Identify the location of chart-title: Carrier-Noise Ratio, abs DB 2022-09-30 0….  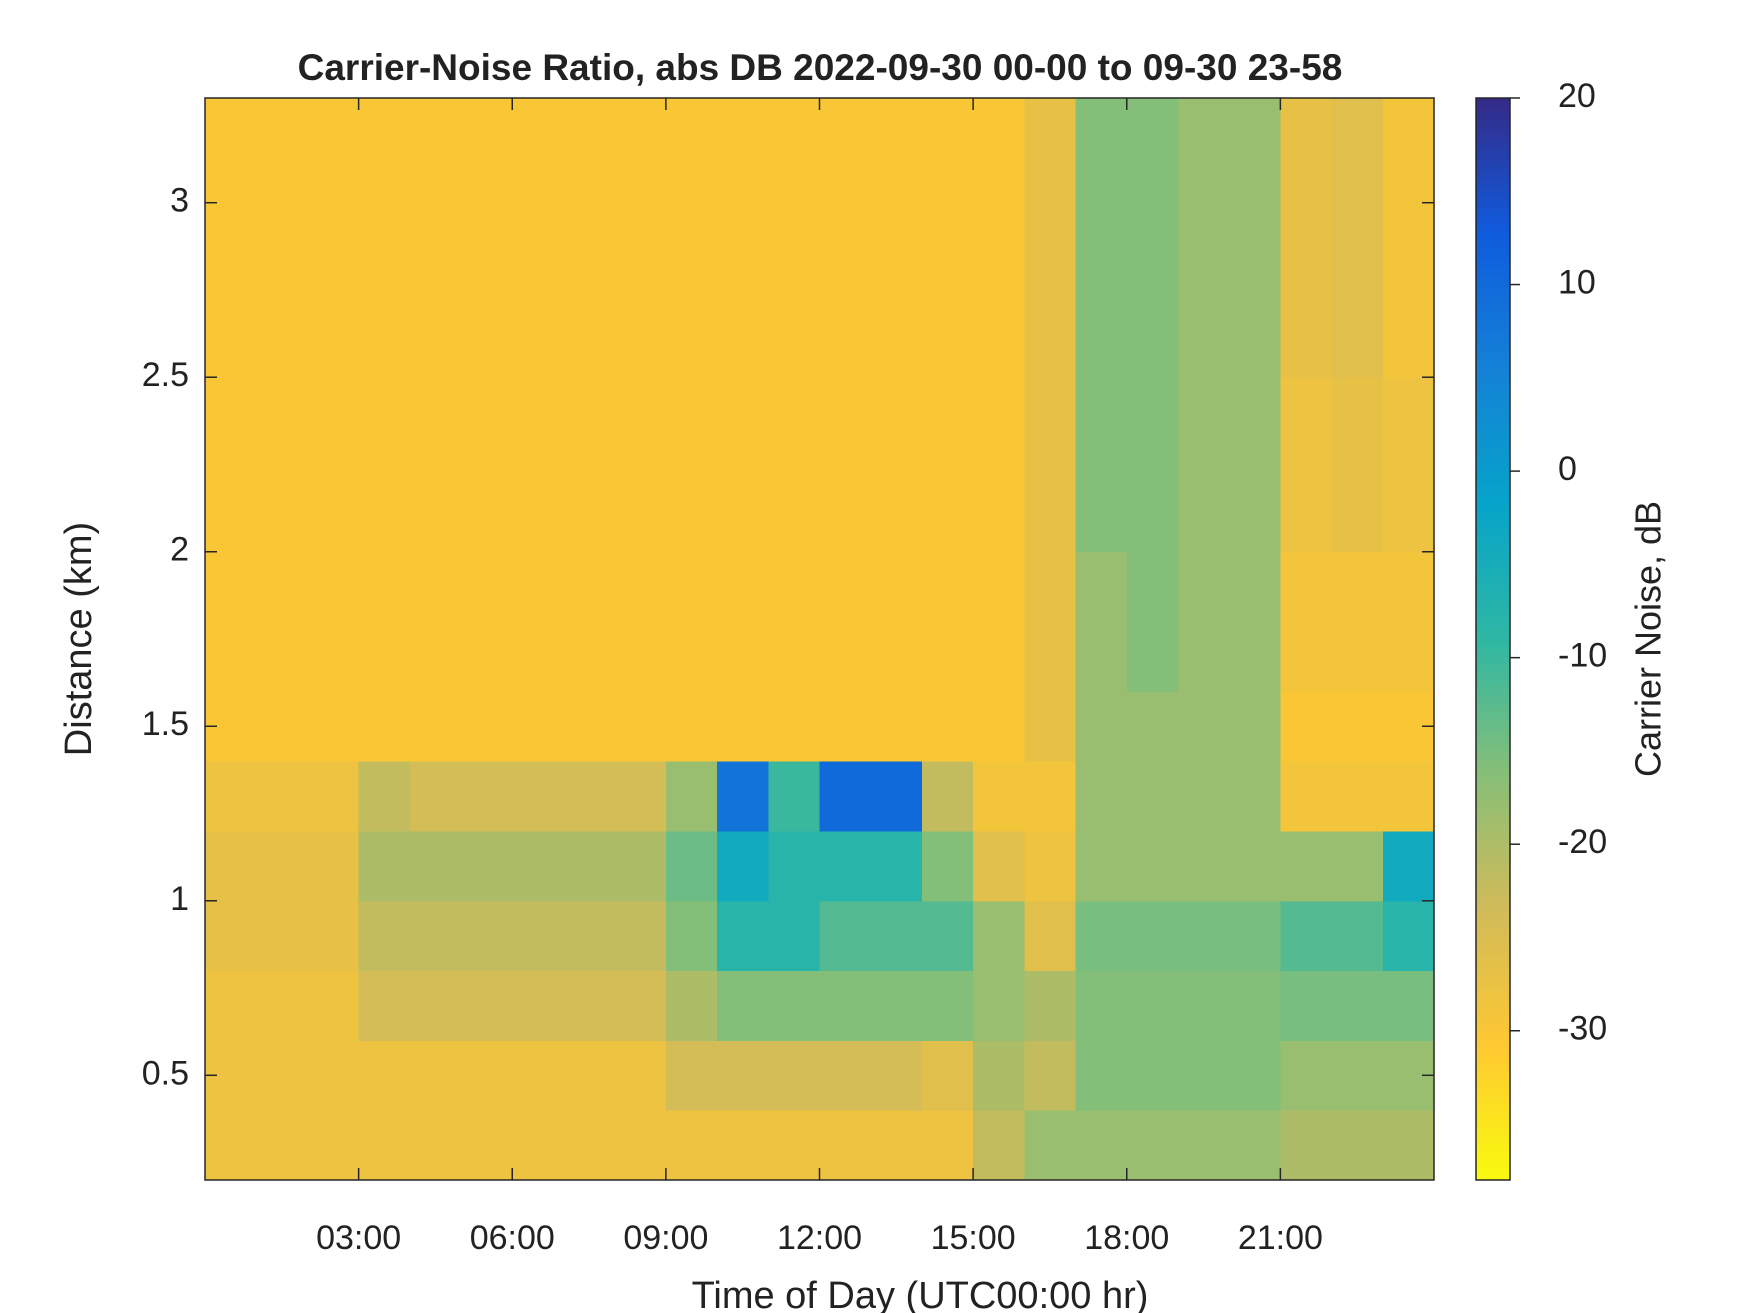
(820, 67).